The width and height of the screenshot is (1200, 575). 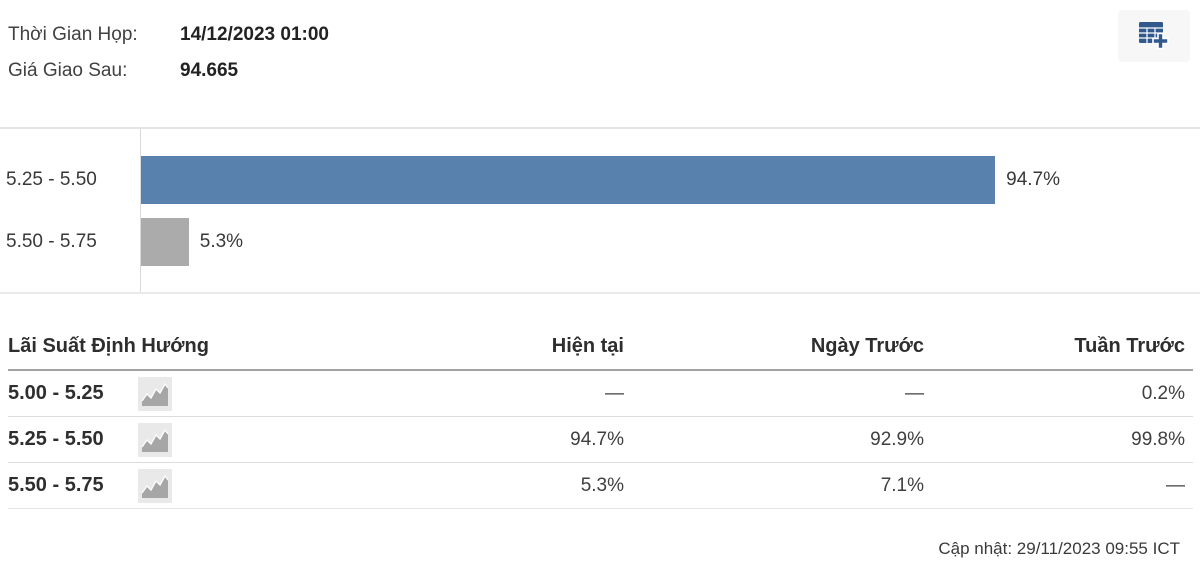 I want to click on rate-range-label: 5.50 - 5.75, so click(x=56, y=485).